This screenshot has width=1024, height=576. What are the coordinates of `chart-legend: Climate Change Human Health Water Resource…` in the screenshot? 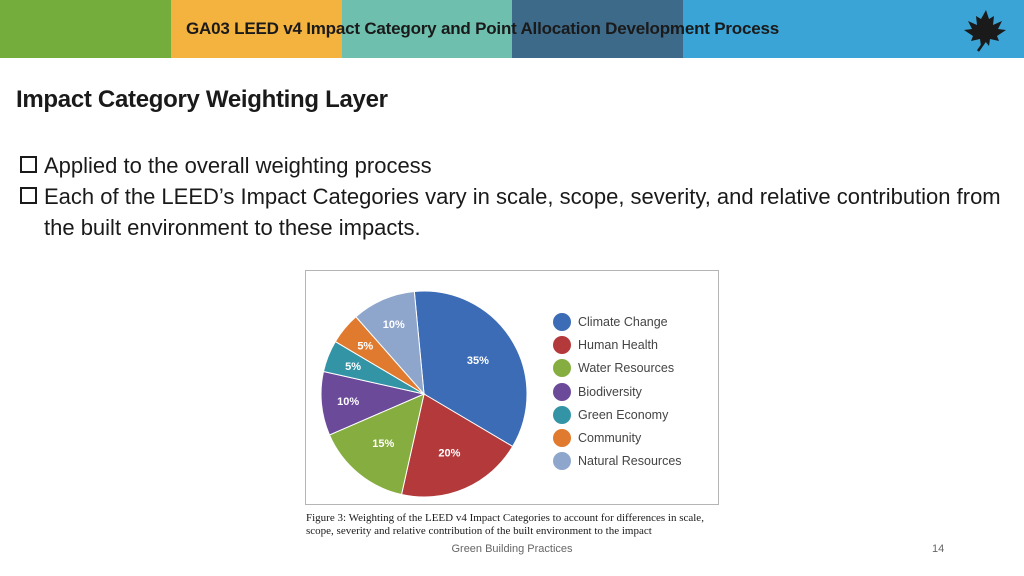 It's located at (617, 394).